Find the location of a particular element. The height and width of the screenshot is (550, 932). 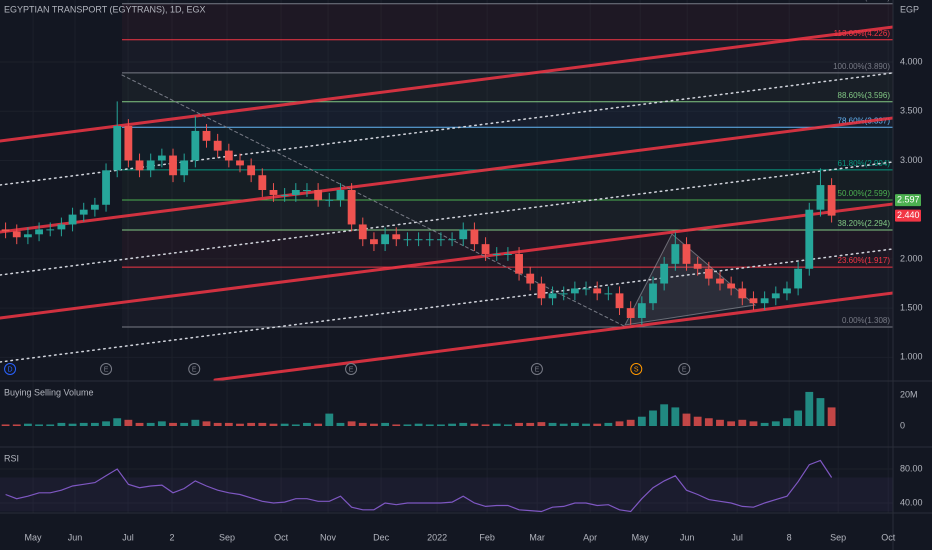

x-tick-label: Sep is located at coordinates (227, 537).